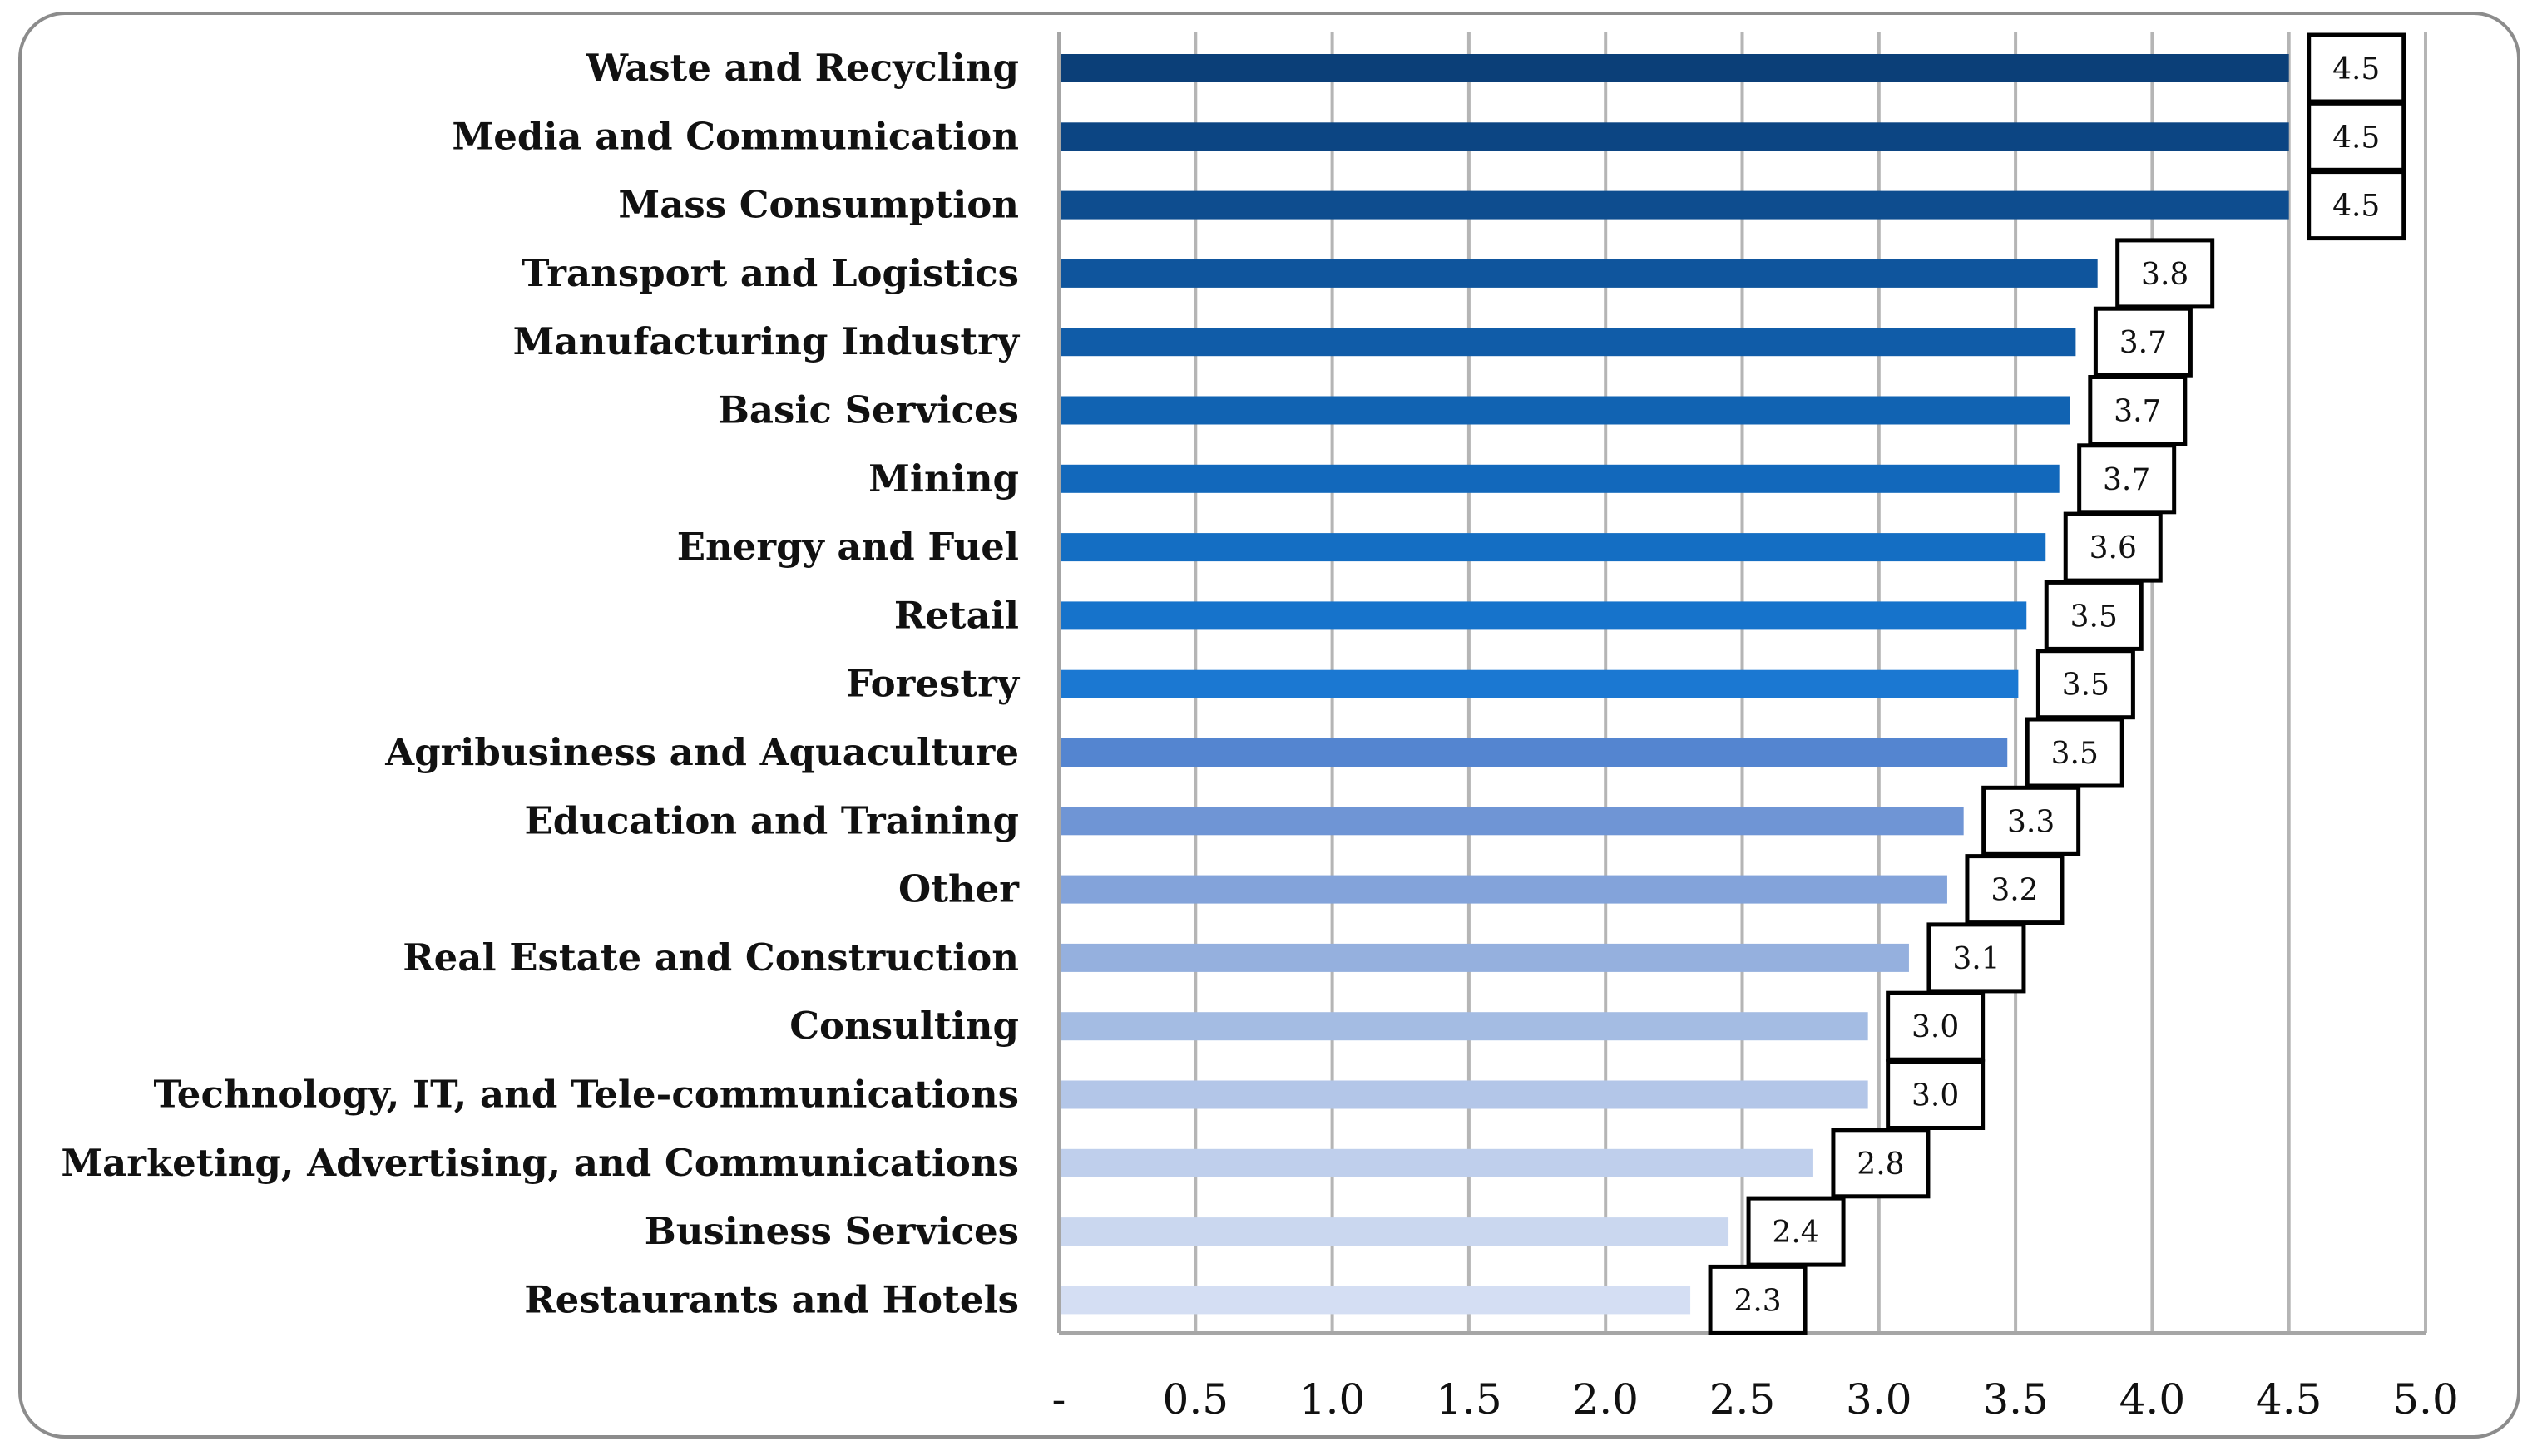  I want to click on category-label: Agribusiness and Aquaculture, so click(701, 752).